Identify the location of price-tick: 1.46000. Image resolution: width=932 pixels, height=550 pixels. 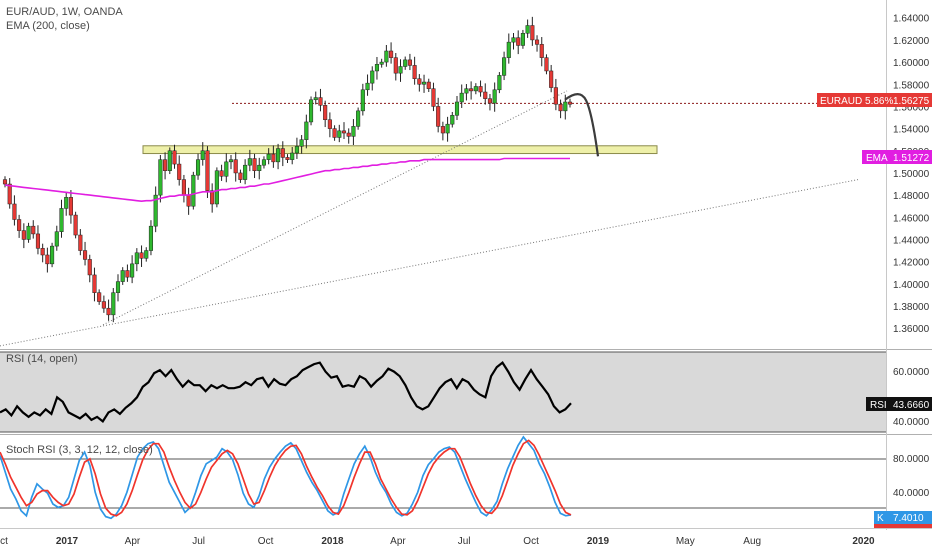
(911, 218).